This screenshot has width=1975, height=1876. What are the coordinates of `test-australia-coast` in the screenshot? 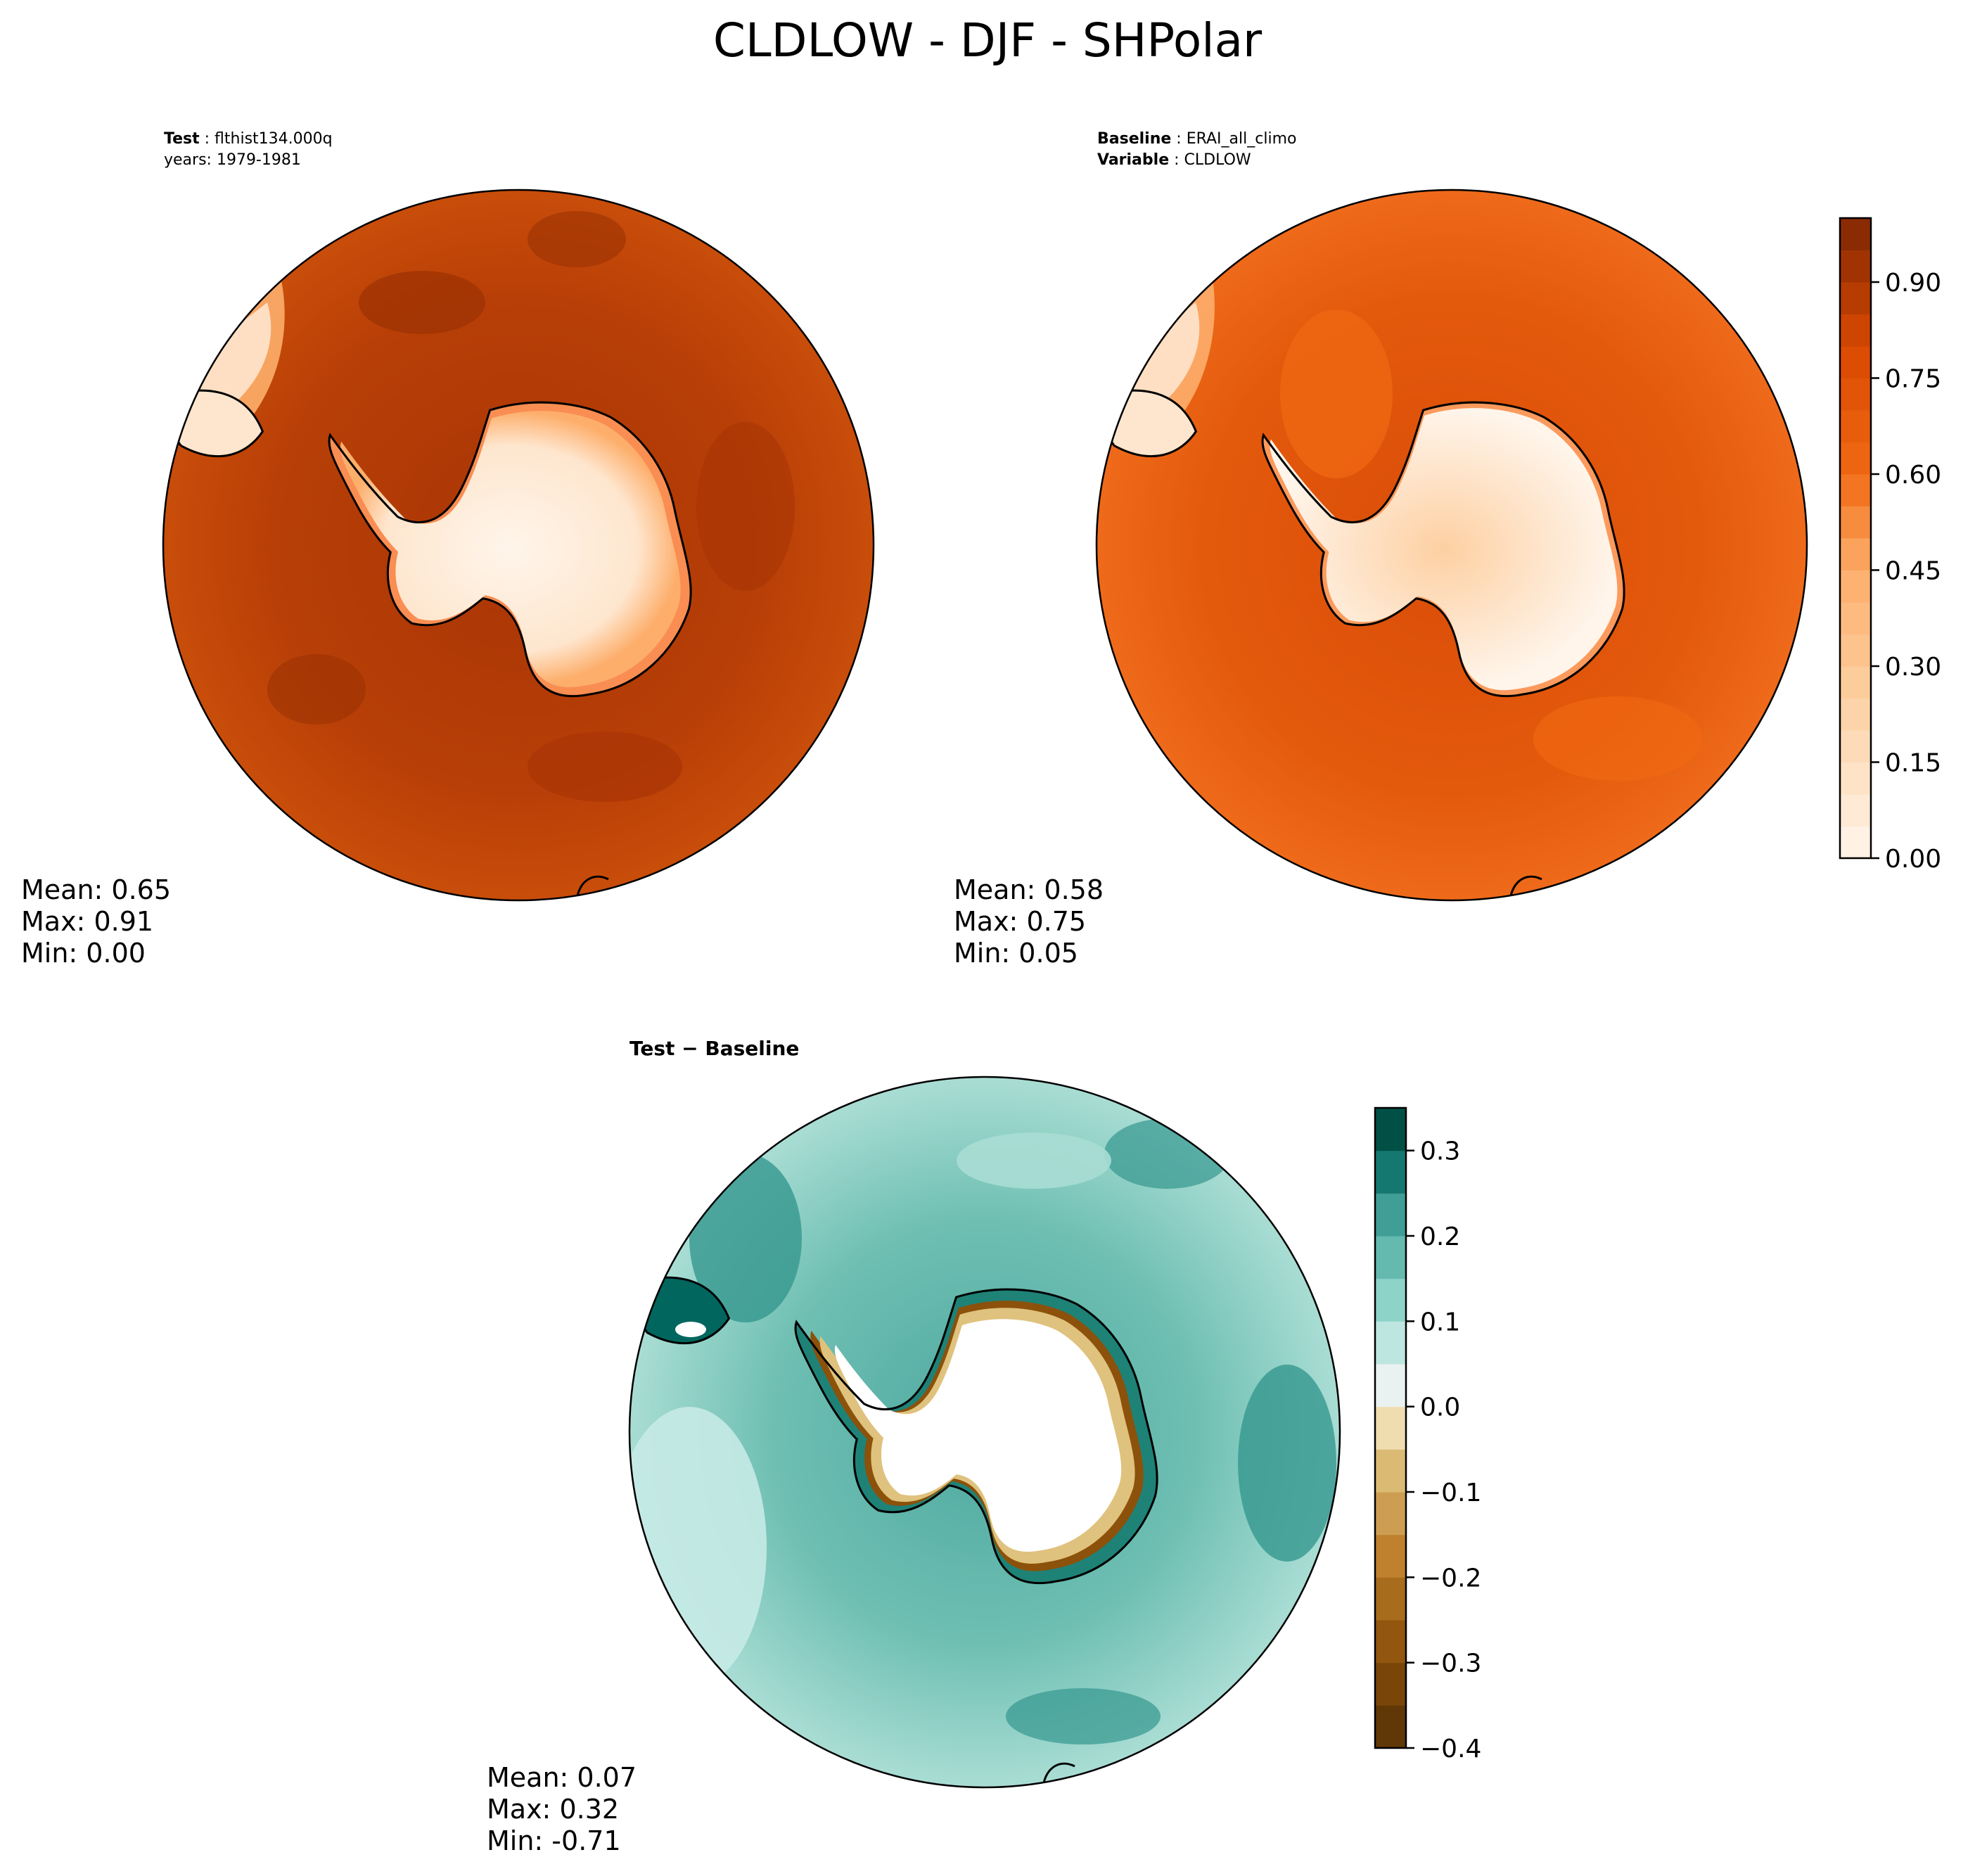 It's located at (592, 888).